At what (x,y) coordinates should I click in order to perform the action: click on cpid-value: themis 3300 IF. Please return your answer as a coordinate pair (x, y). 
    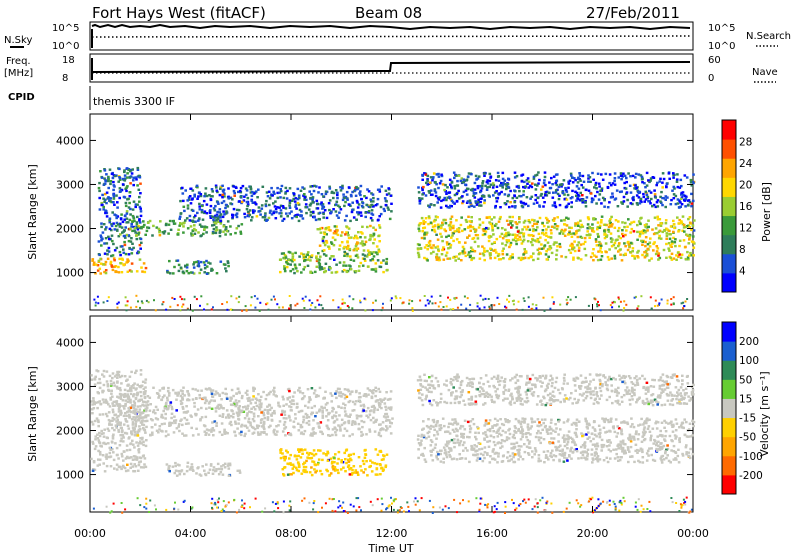
    Looking at the image, I should click on (134, 101).